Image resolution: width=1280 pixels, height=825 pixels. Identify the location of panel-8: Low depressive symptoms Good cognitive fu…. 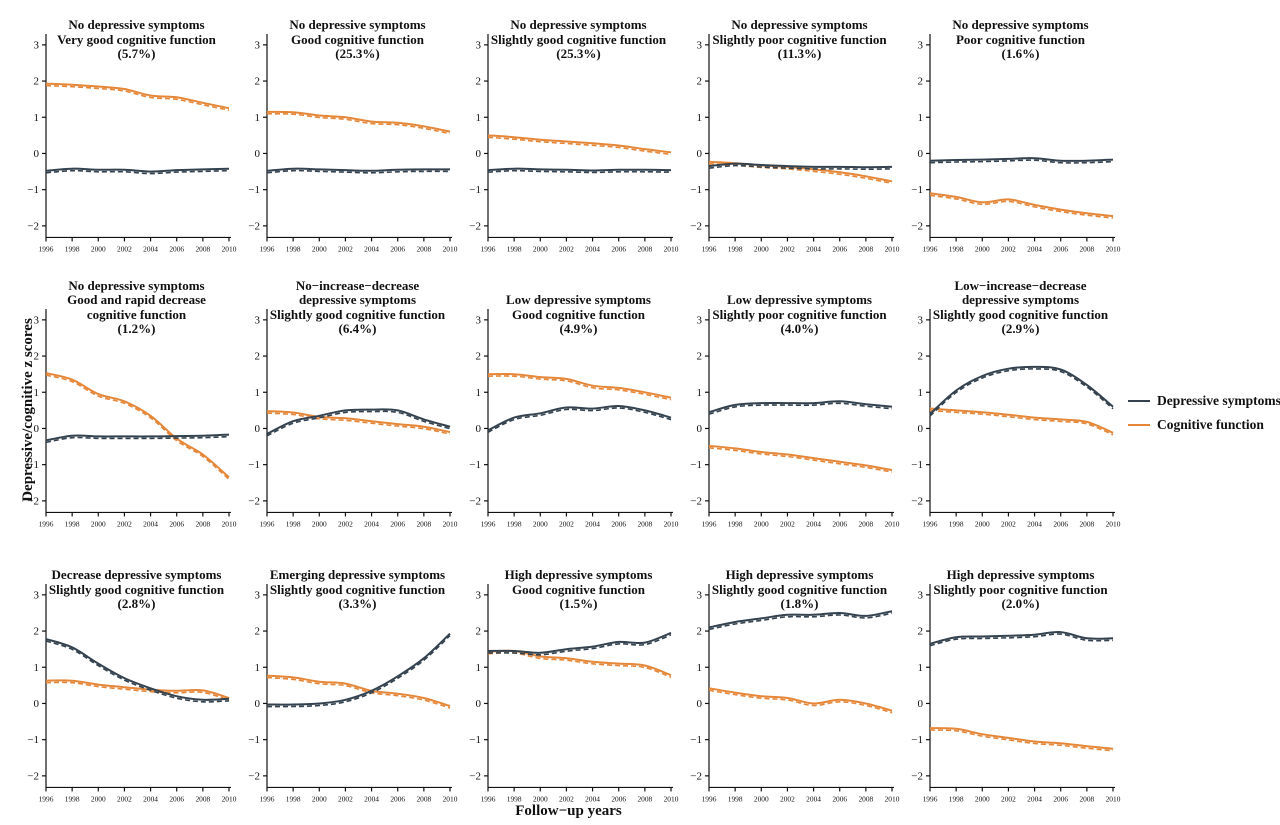
(568, 412).